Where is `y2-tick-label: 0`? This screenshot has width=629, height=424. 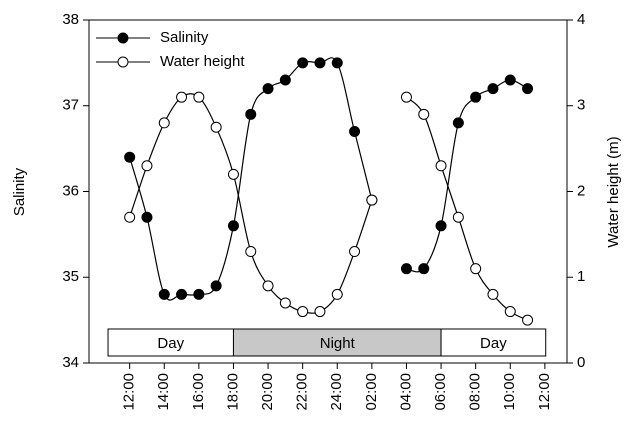 y2-tick-label: 0 is located at coordinates (581, 362).